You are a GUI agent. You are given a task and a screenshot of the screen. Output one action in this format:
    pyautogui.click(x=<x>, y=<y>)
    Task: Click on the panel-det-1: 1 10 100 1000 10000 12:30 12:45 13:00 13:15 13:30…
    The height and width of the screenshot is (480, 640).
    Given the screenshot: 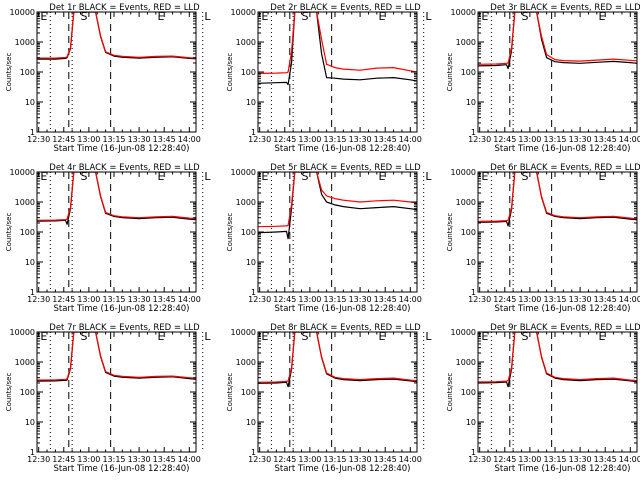 What is the action you would take?
    pyautogui.click(x=108, y=78)
    